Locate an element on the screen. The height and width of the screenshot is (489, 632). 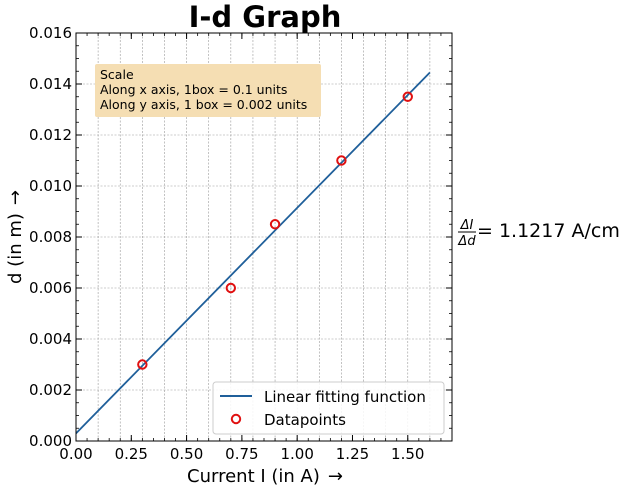
x-tick-label-3: 0.75 is located at coordinates (241, 454).